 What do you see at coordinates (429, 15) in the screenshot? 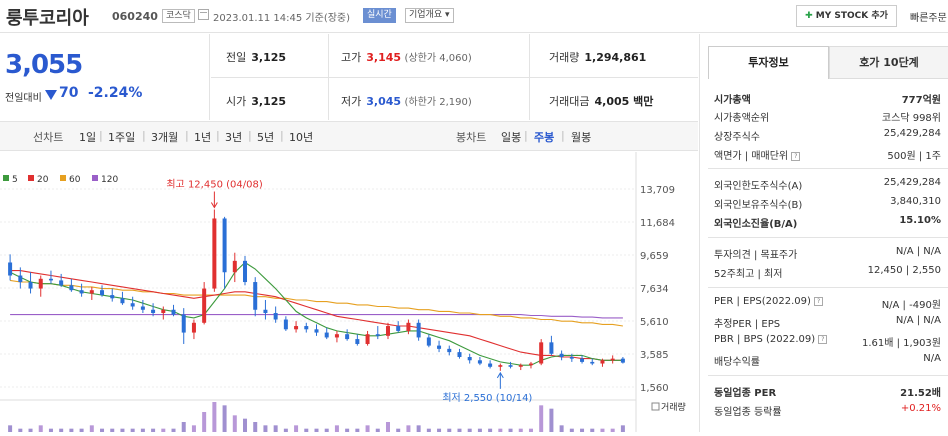
I see `company-info-dropdown: 기업개요 ▾` at bounding box center [429, 15].